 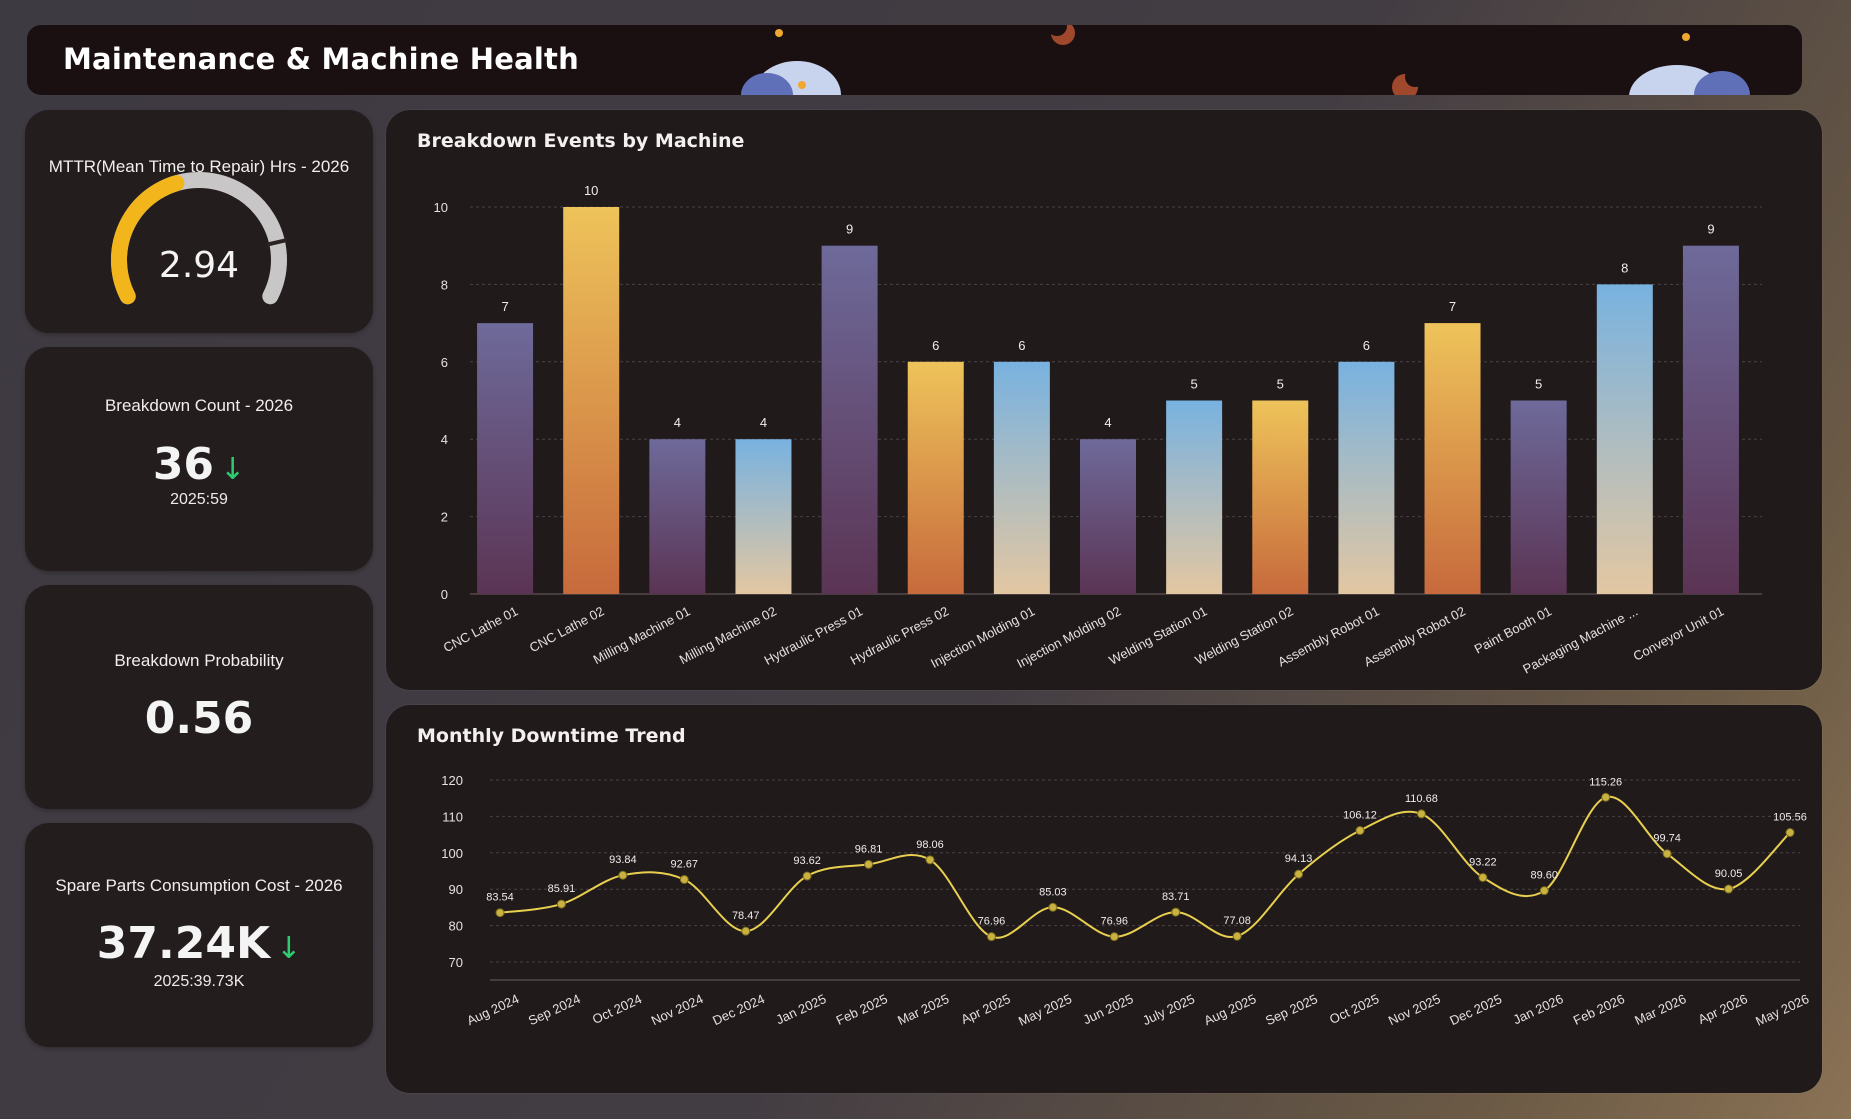 What do you see at coordinates (1545, 876) in the screenshot?
I see `point-value-label: 89.60` at bounding box center [1545, 876].